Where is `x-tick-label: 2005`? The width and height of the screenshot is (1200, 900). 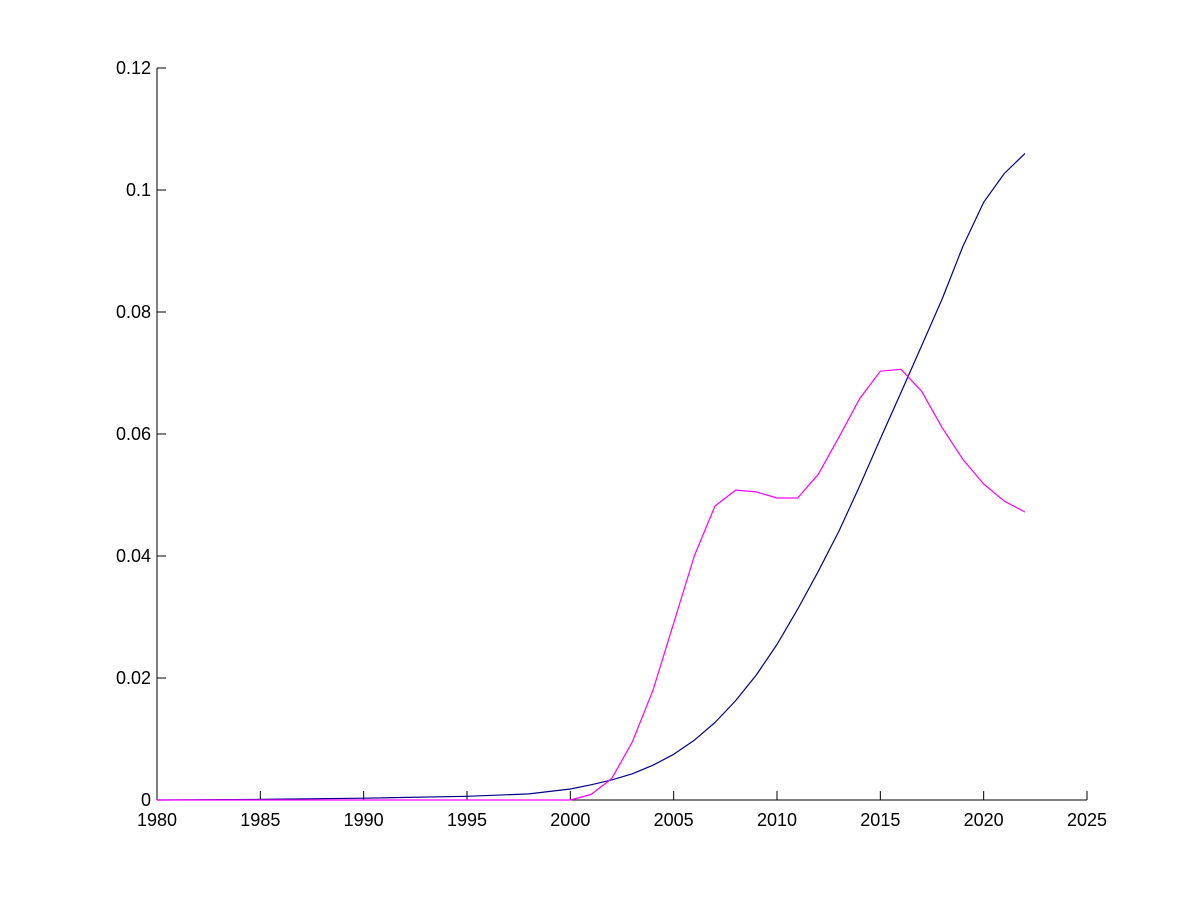
x-tick-label: 2005 is located at coordinates (674, 820).